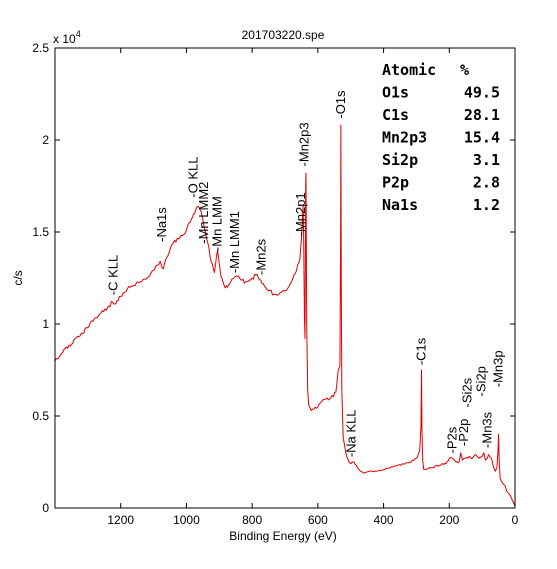 This screenshot has width=557, height=569. What do you see at coordinates (40, 48) in the screenshot?
I see `y-tick-label: 2.5` at bounding box center [40, 48].